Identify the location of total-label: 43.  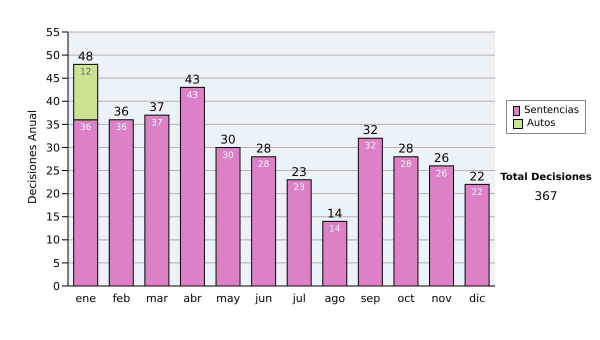
(192, 79).